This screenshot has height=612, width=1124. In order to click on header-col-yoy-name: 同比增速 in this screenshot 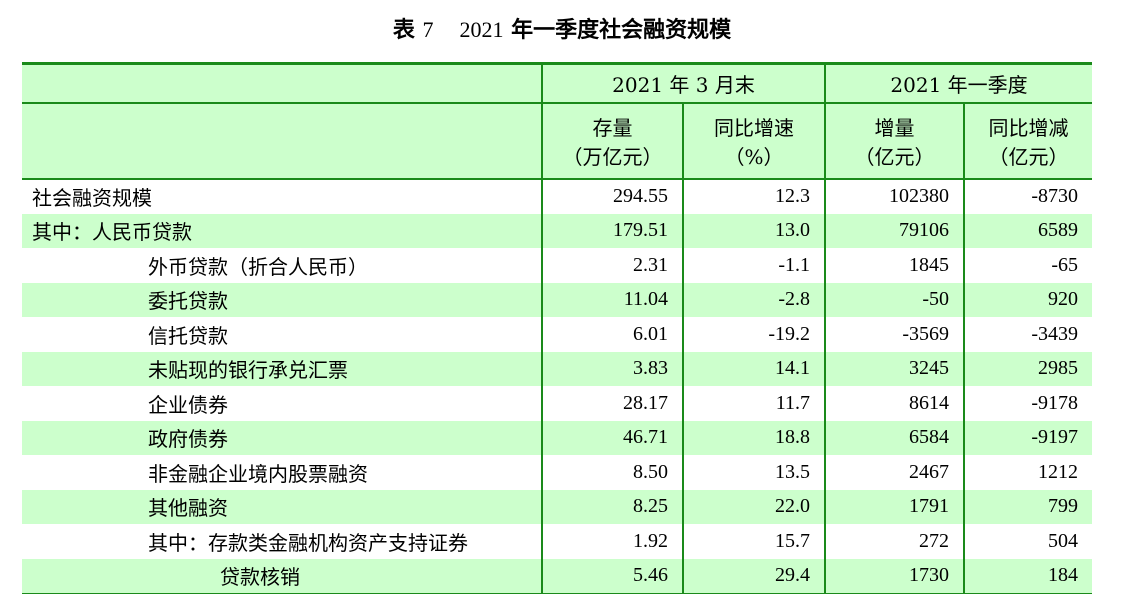, I will do `click(754, 128)`.